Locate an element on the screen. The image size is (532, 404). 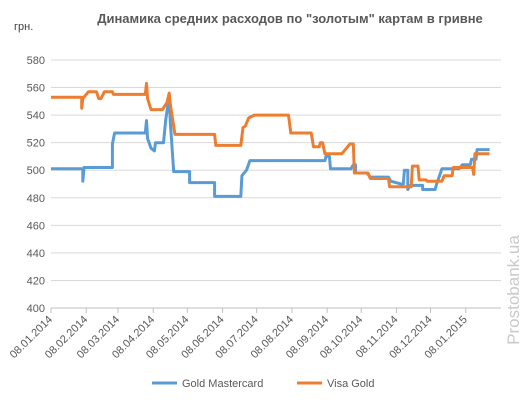
y-tick-label: 580 is located at coordinates (36, 61).